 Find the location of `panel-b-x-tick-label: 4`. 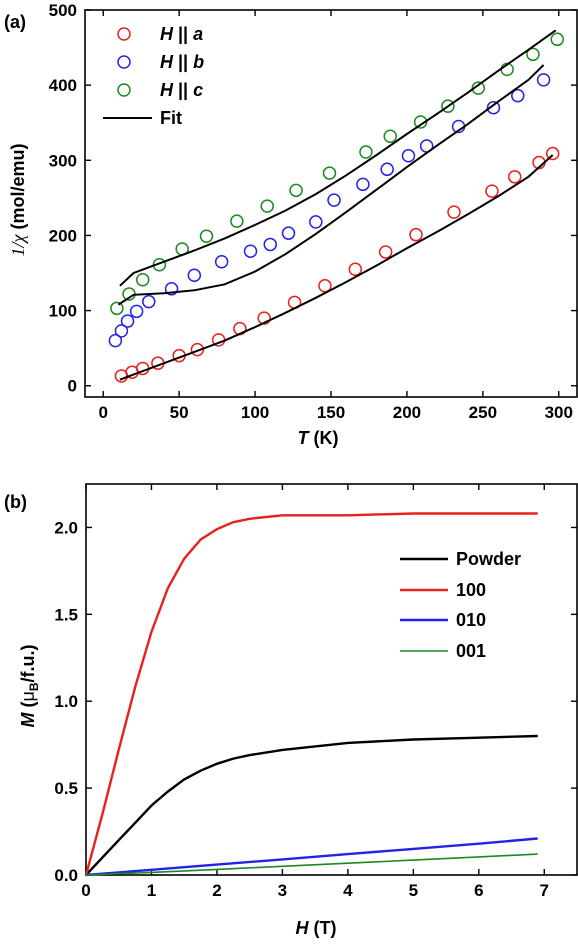

panel-b-x-tick-label: 4 is located at coordinates (348, 890).